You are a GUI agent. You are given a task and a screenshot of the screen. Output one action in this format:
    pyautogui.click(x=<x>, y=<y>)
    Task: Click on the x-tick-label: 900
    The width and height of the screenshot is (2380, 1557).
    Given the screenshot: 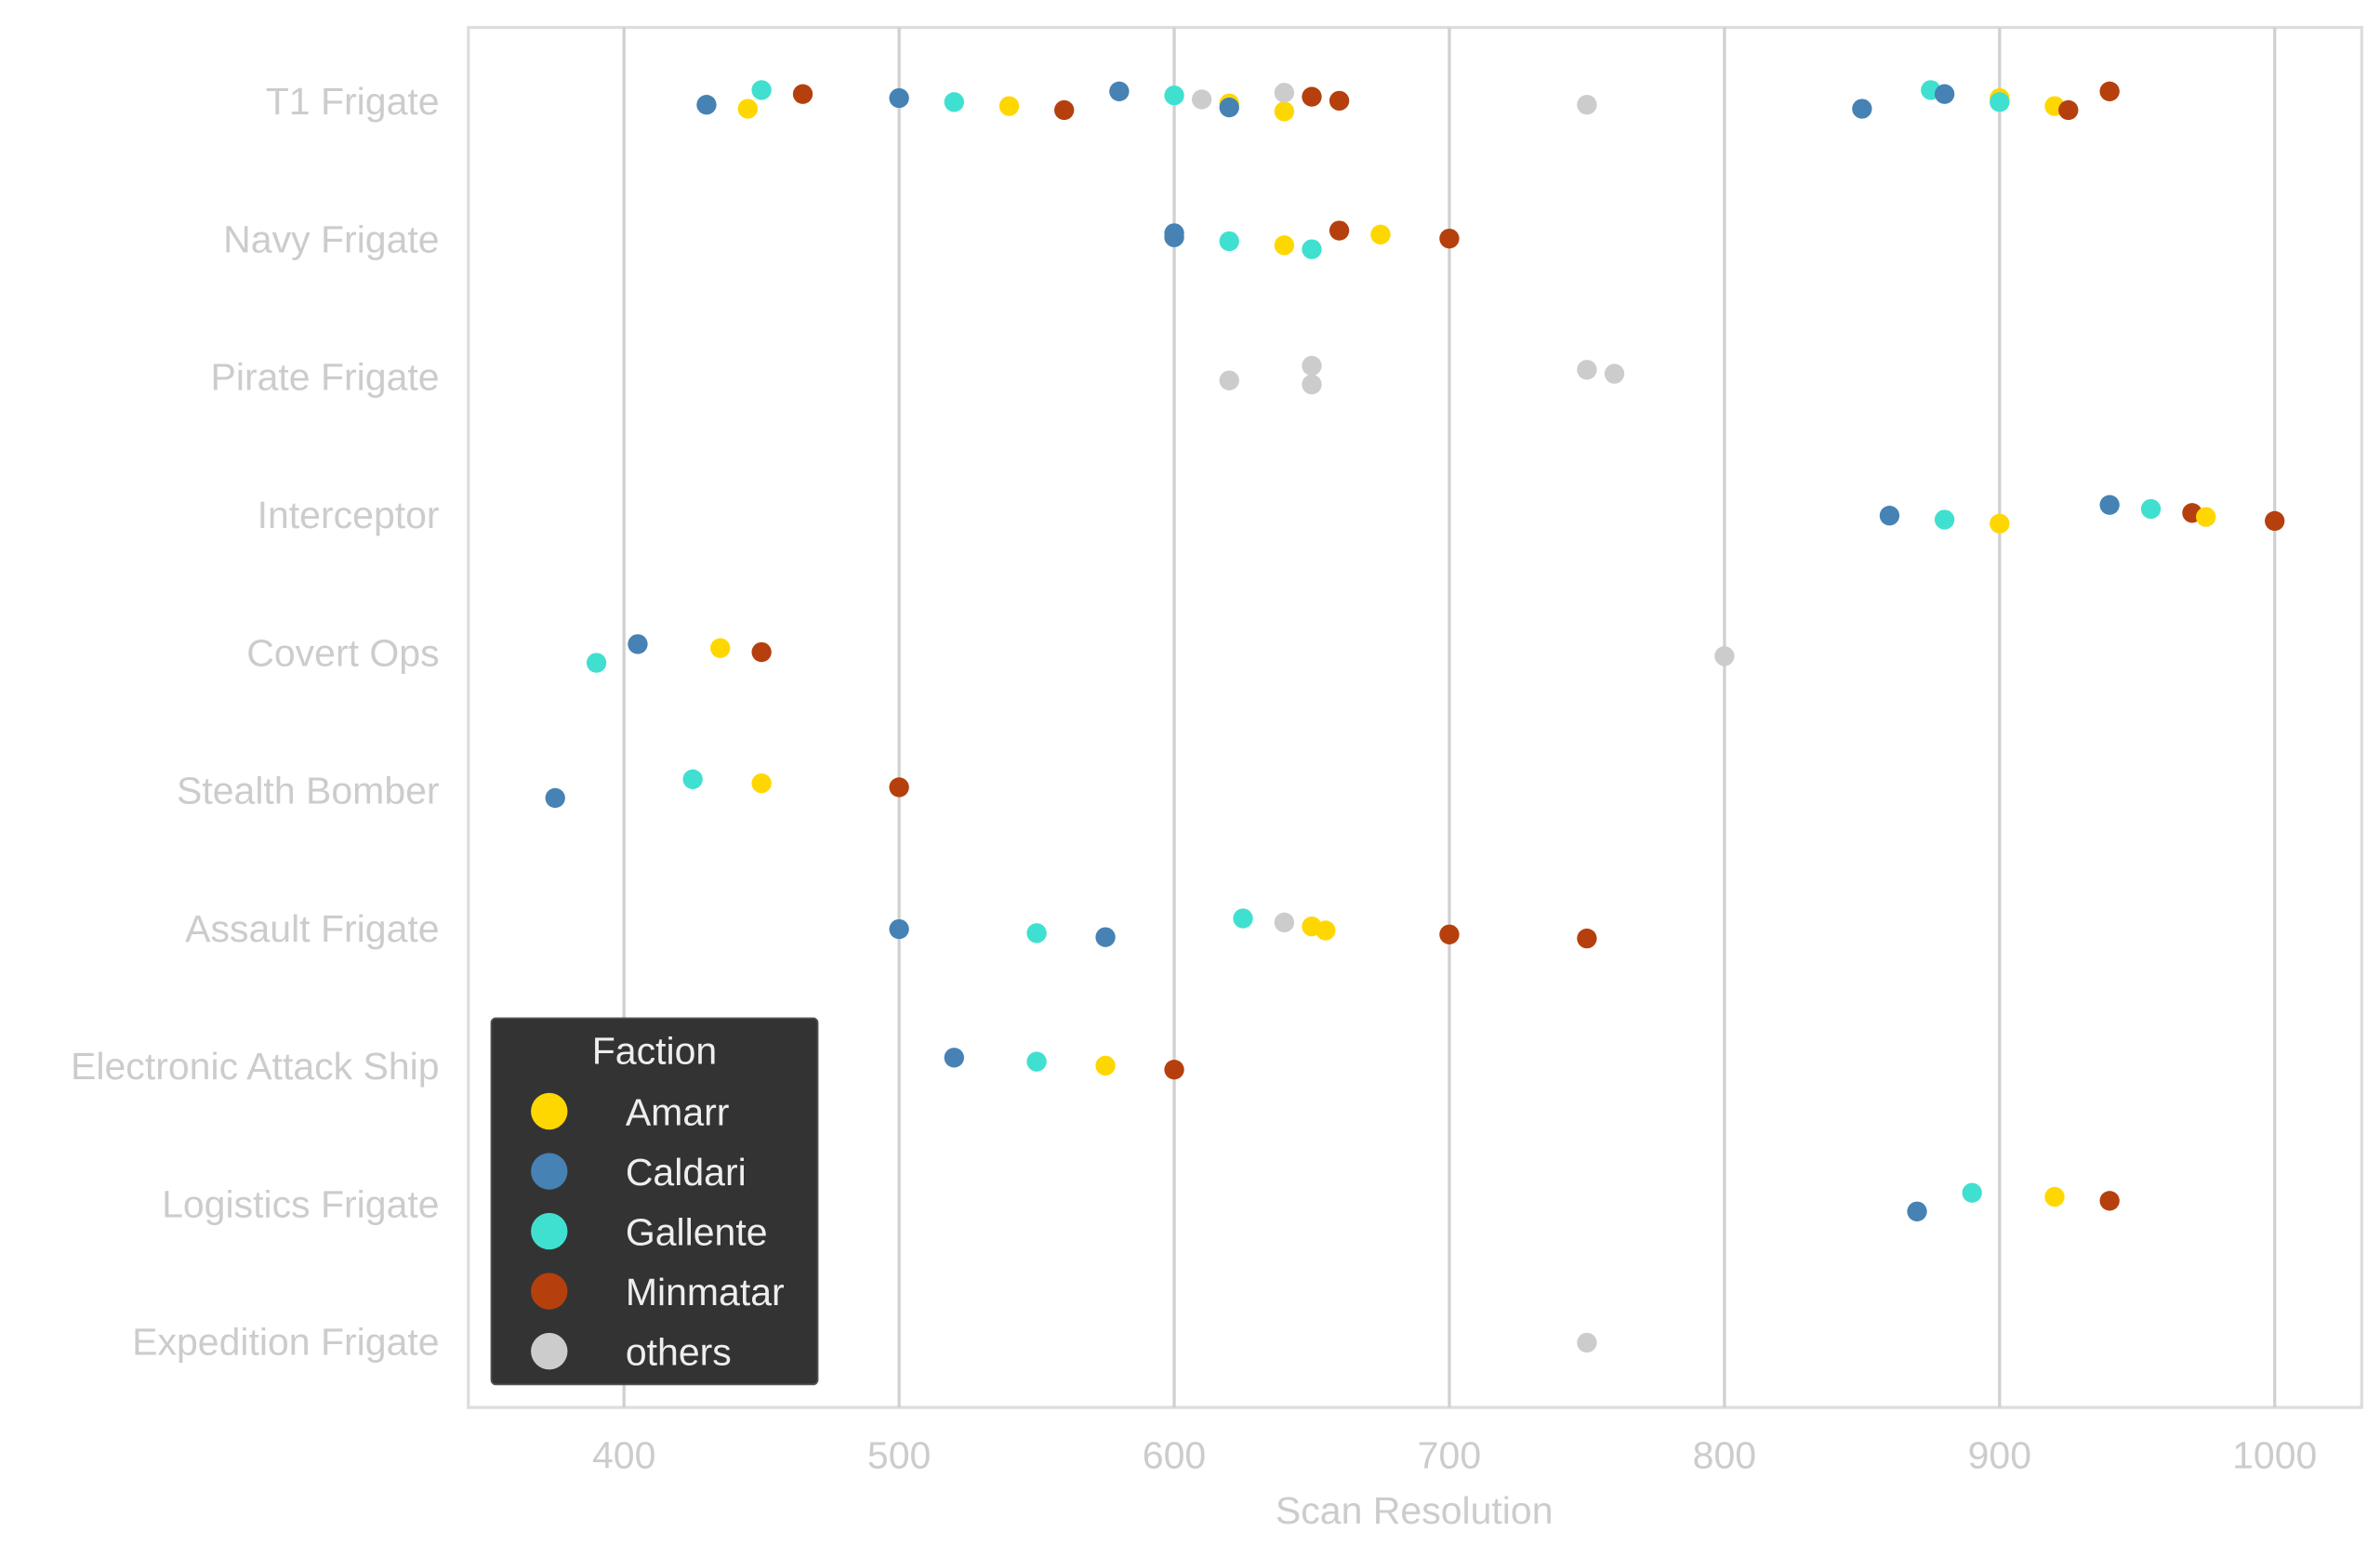 What is the action you would take?
    pyautogui.click(x=1999, y=1456)
    